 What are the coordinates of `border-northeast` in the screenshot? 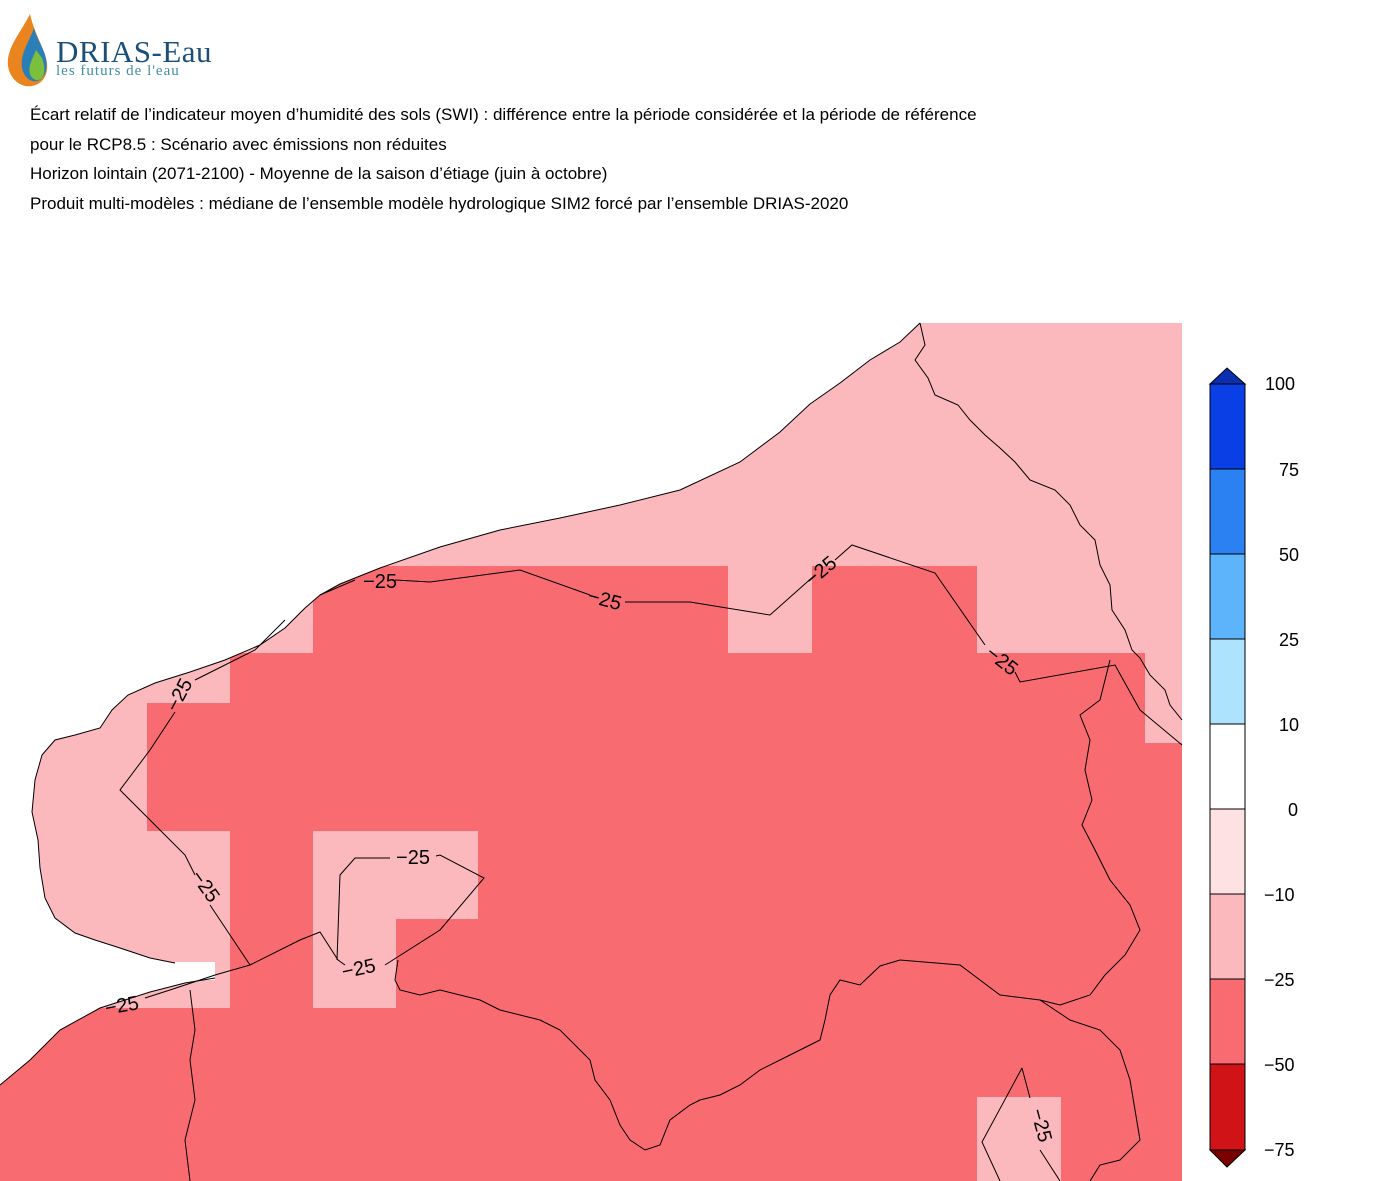 It's located at (1048, 521).